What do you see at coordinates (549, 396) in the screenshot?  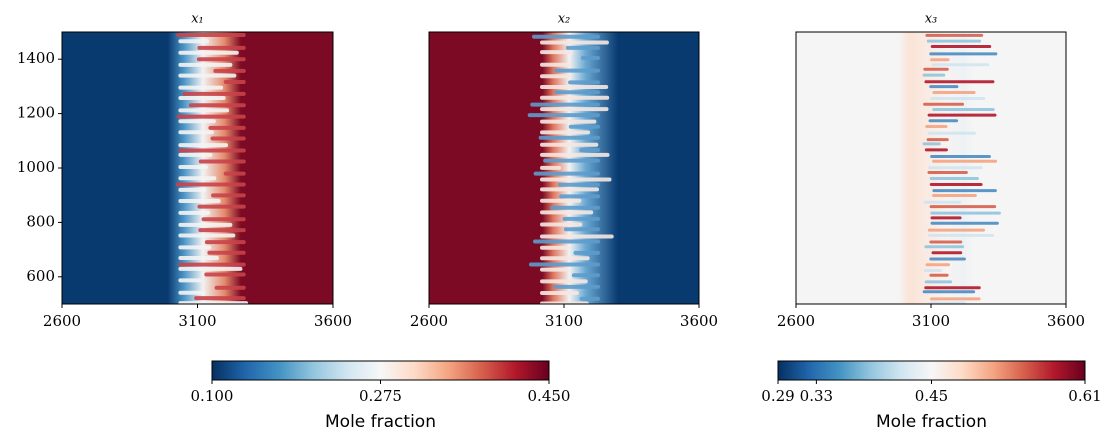 I see `colorbar-tick-label: 0.450` at bounding box center [549, 396].